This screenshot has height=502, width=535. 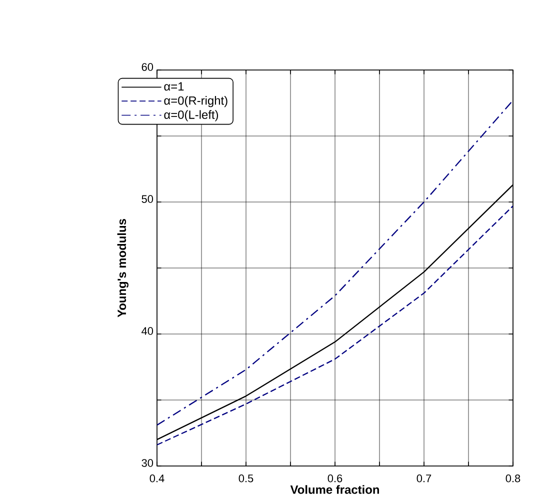 I want to click on x-tick-label: 0.6, so click(x=335, y=478).